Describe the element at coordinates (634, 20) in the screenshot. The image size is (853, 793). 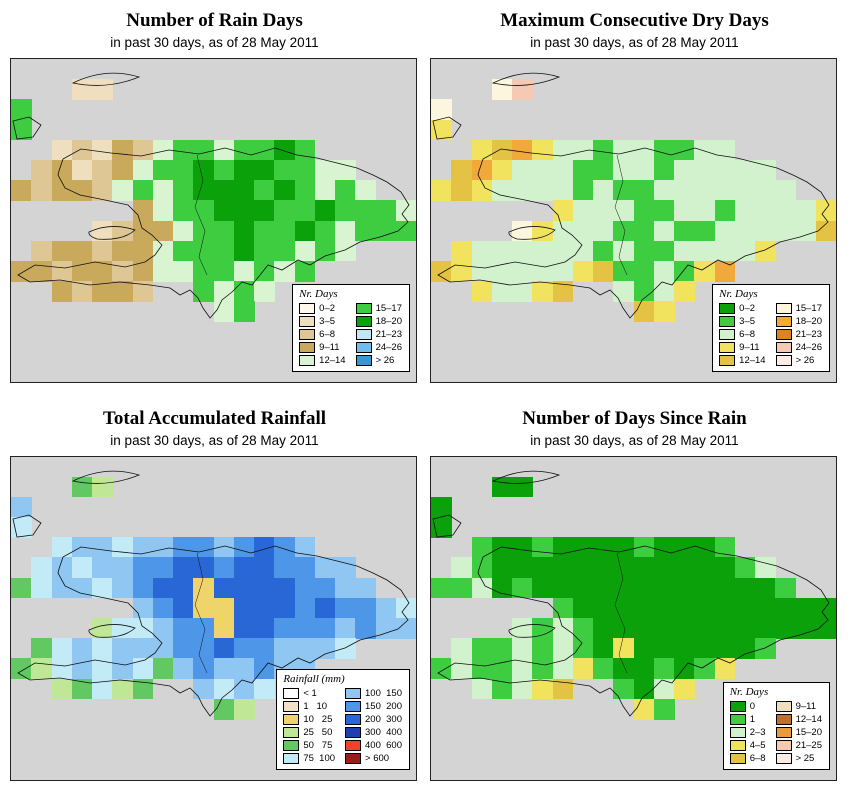
I see `panel-title: Maximum Consecutive Dry Days` at that location.